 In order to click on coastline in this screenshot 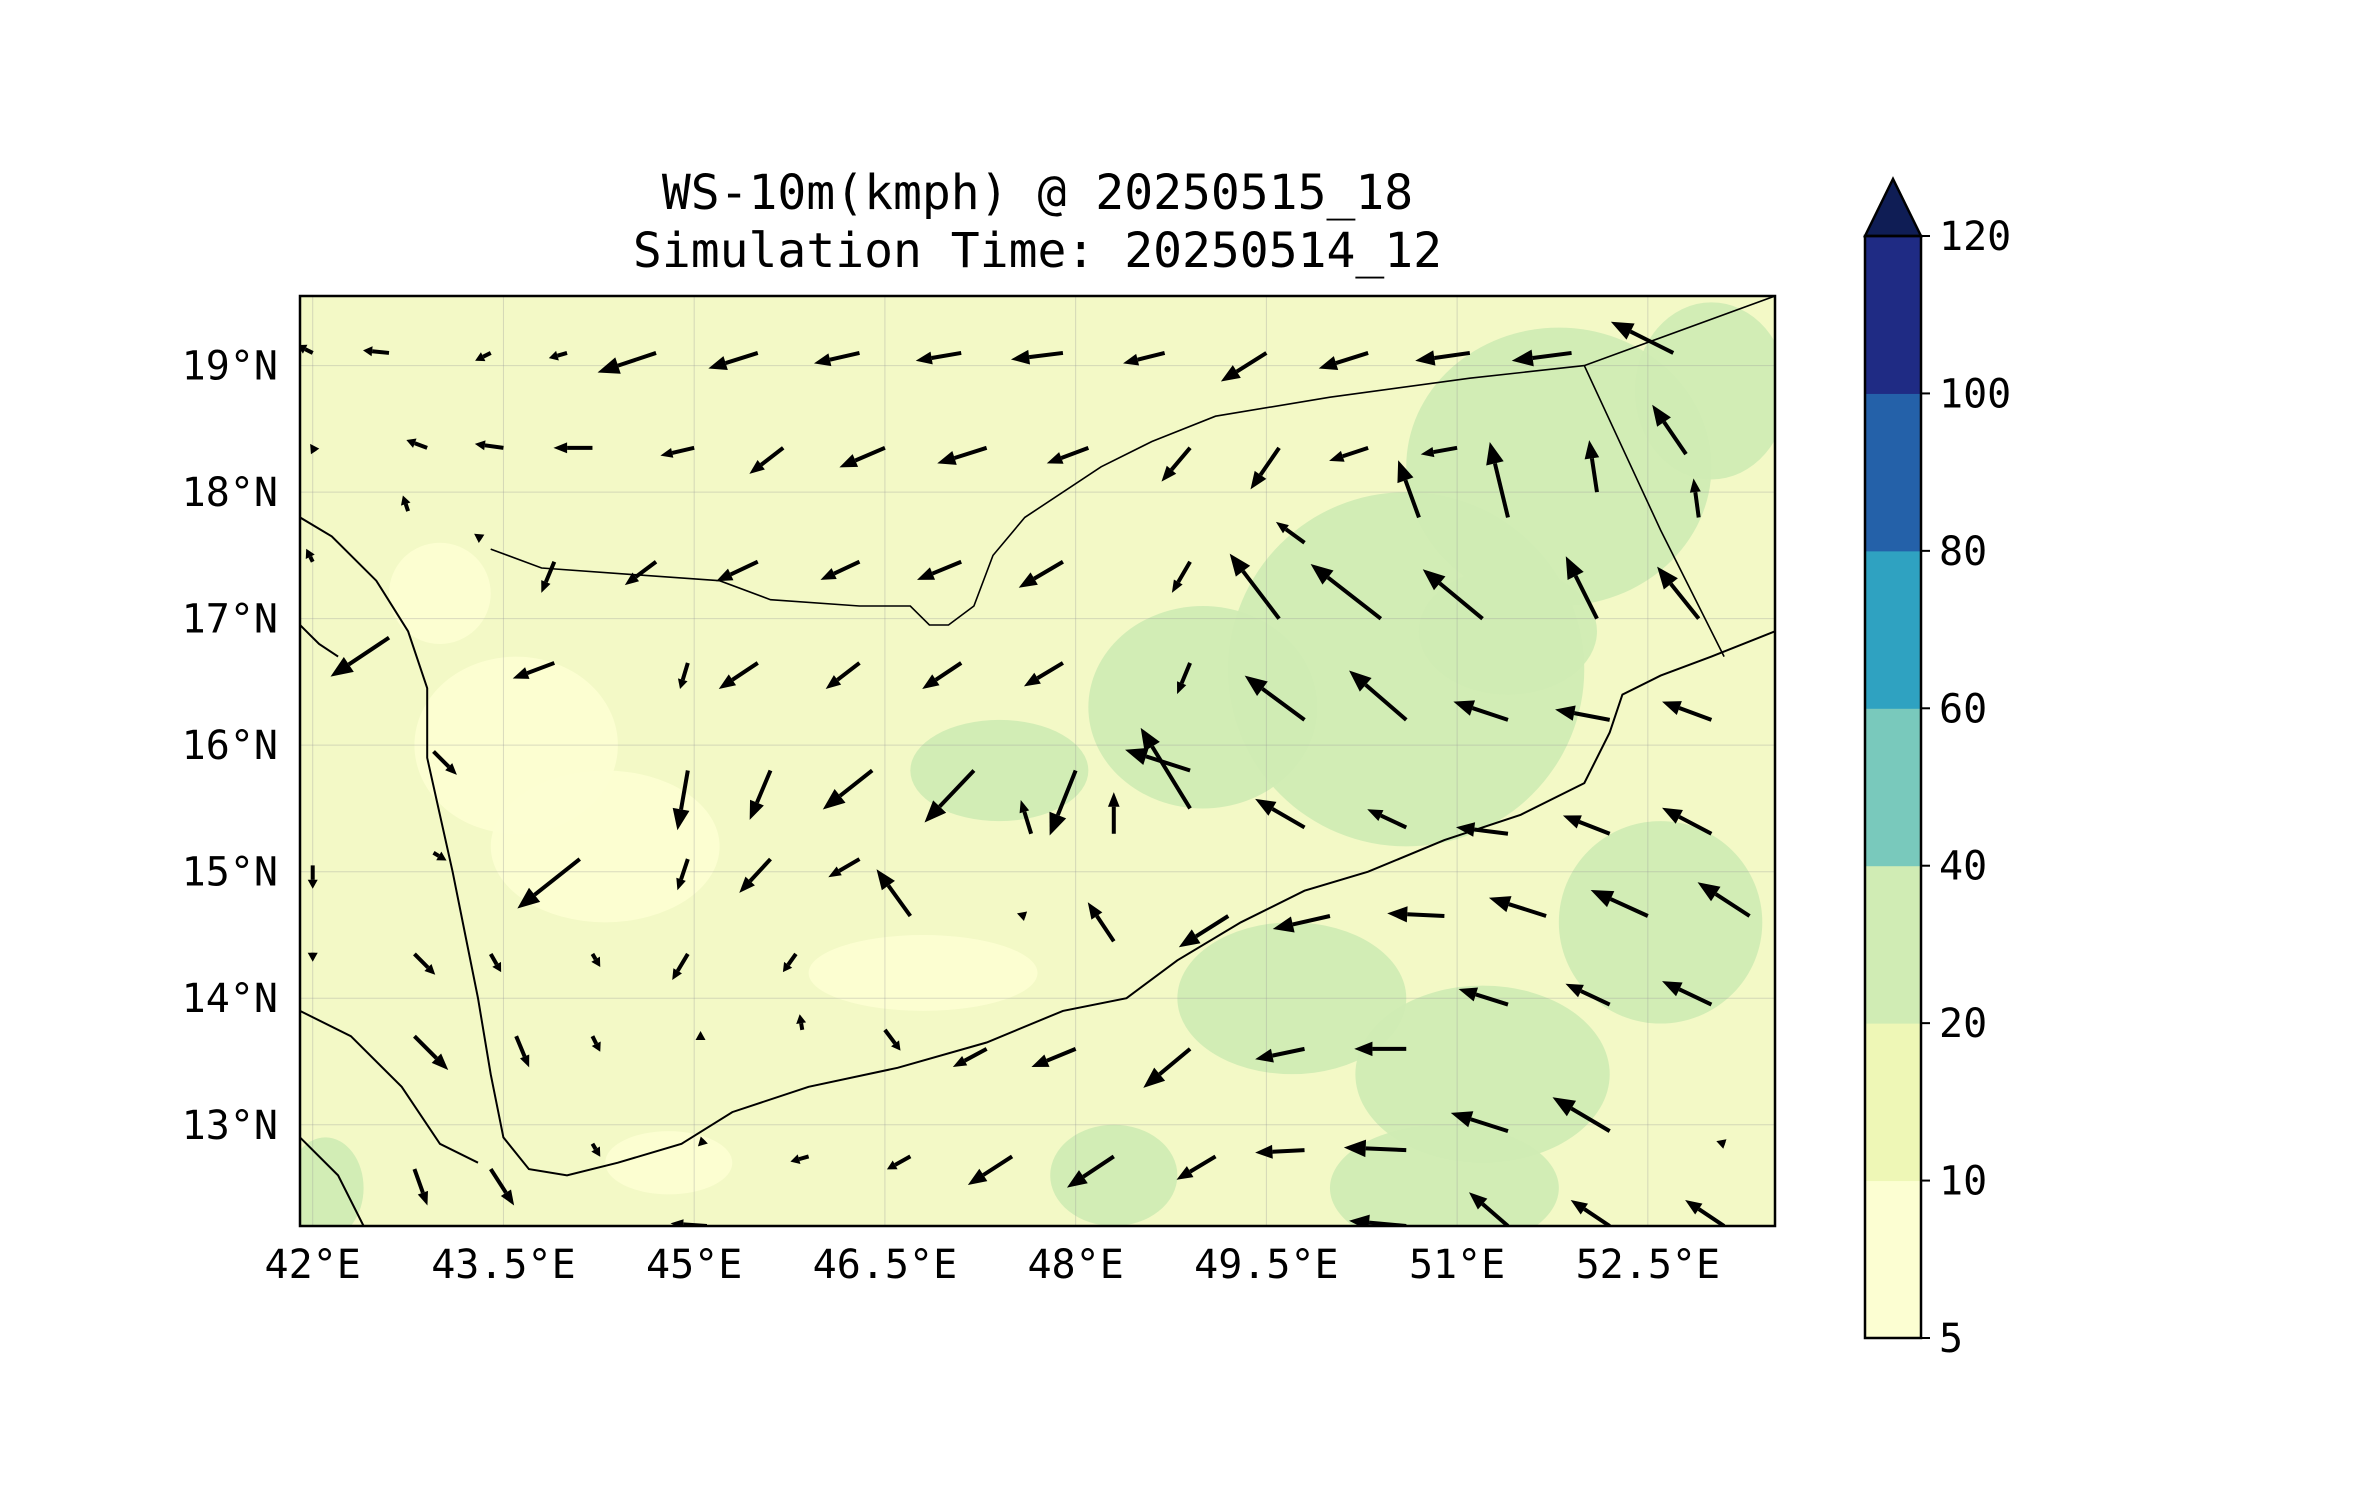, I will do `click(319, 641)`.